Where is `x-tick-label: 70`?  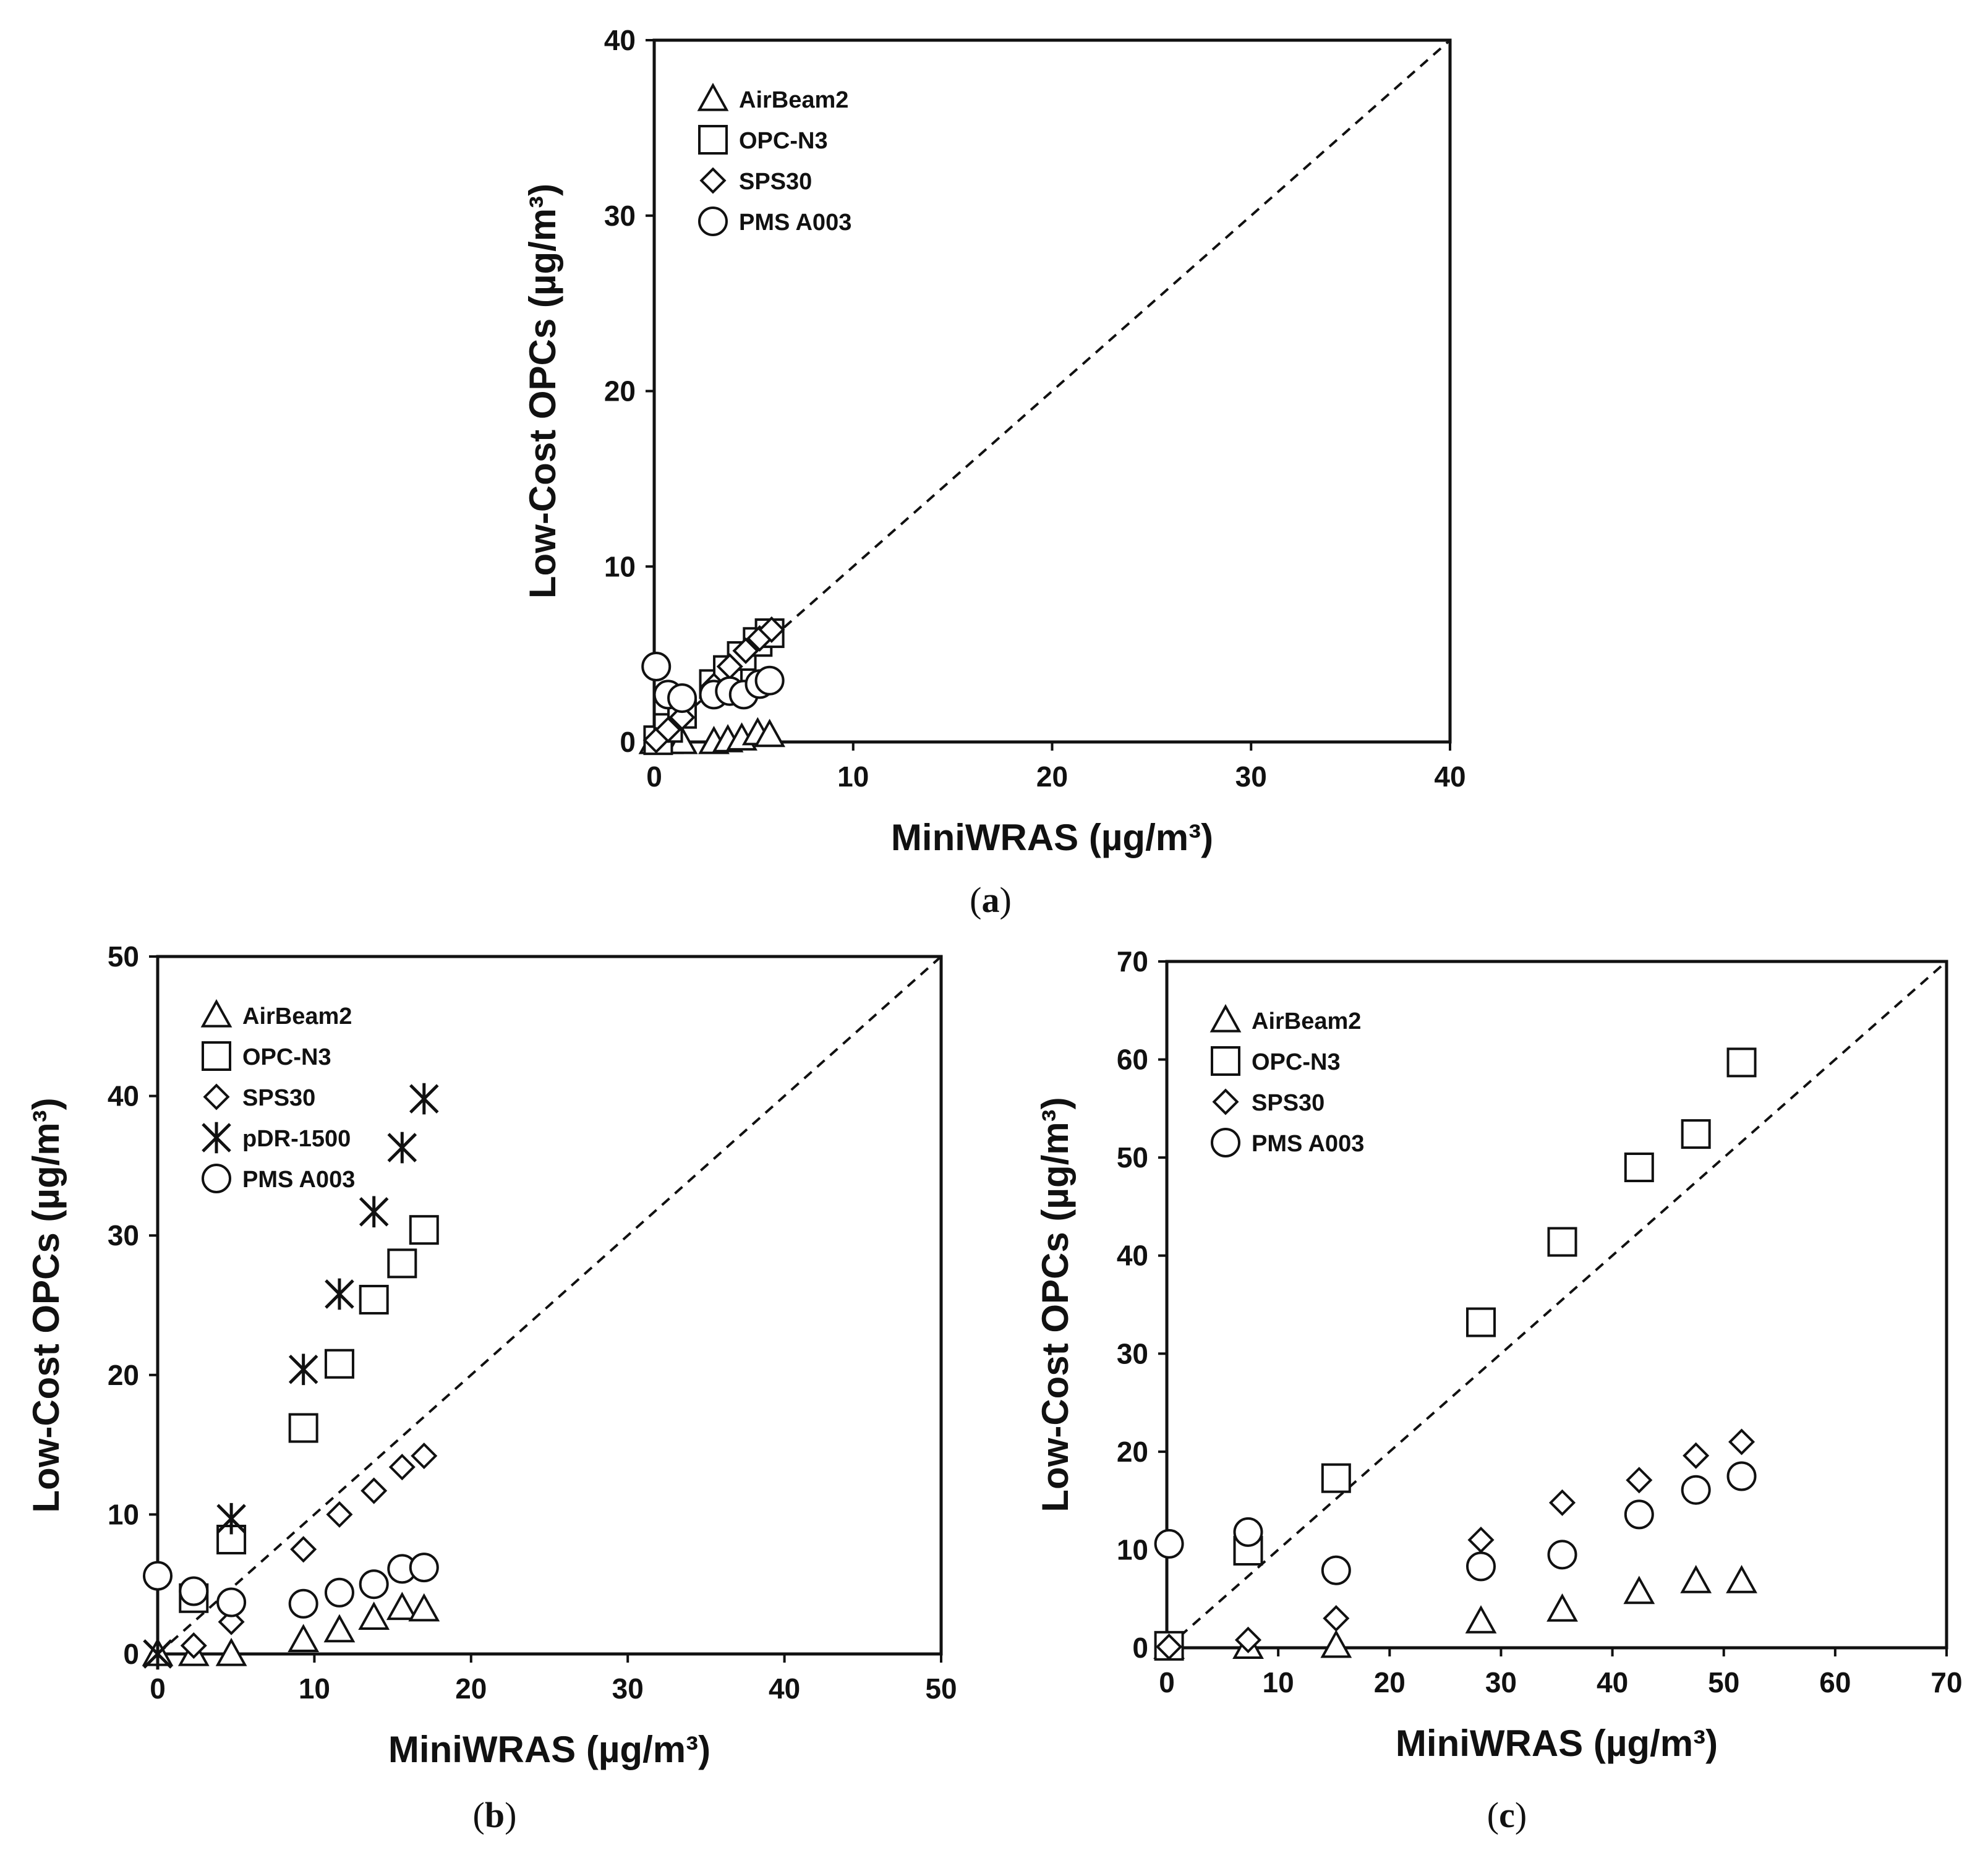
x-tick-label: 70 is located at coordinates (1946, 1682).